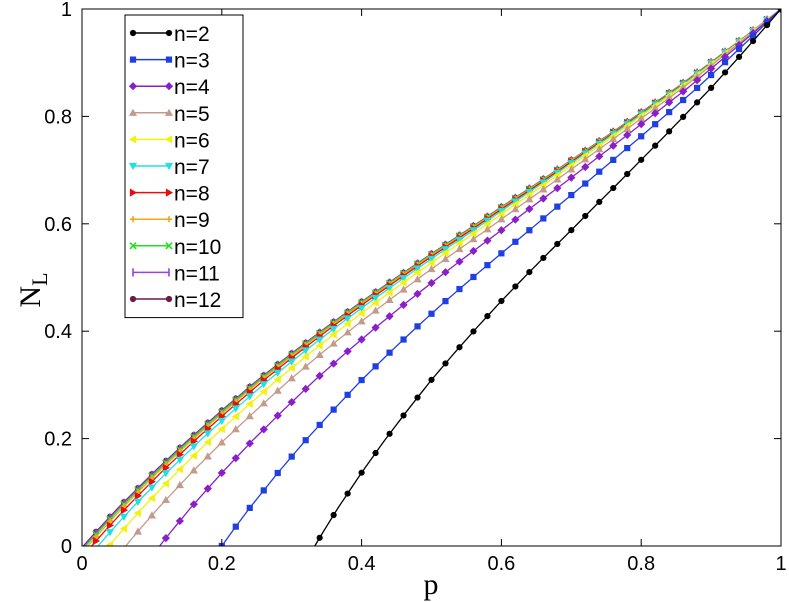  I want to click on legend-item-n-6: n=6, so click(169, 140).